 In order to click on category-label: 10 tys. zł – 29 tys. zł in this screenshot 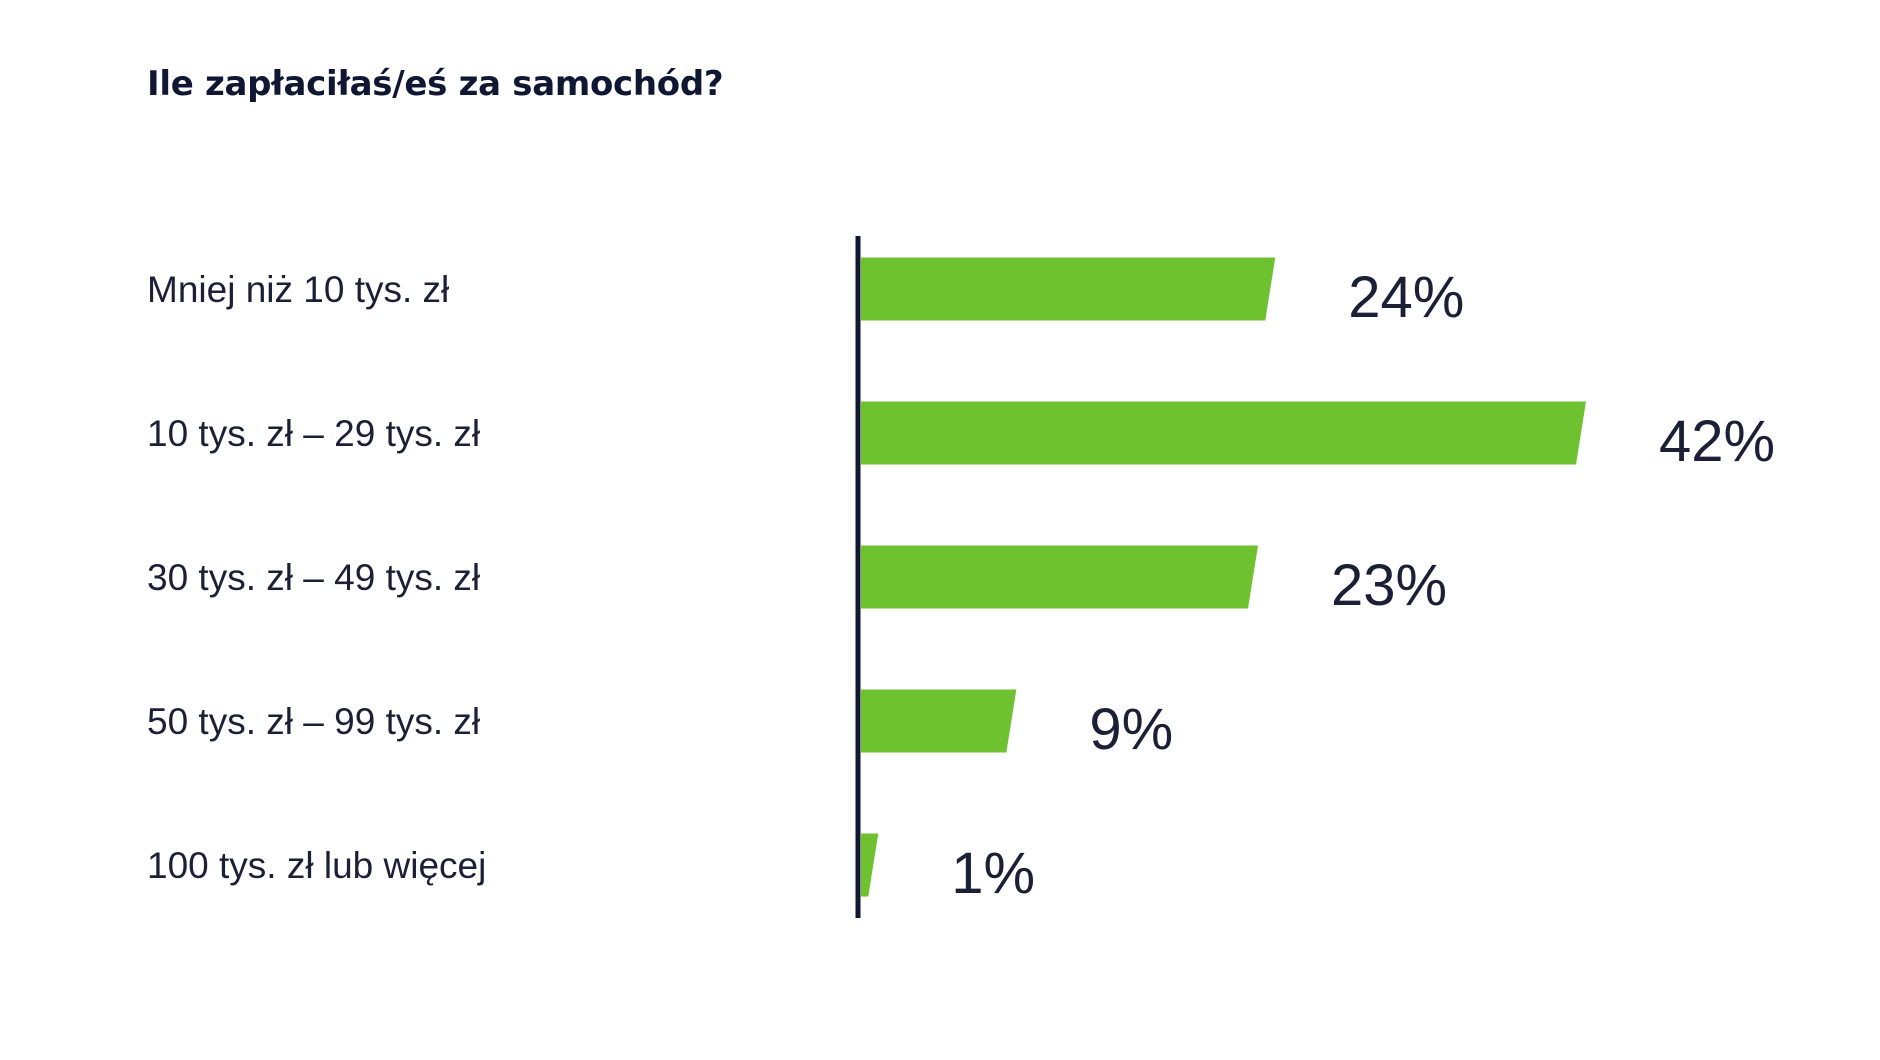, I will do `click(313, 433)`.